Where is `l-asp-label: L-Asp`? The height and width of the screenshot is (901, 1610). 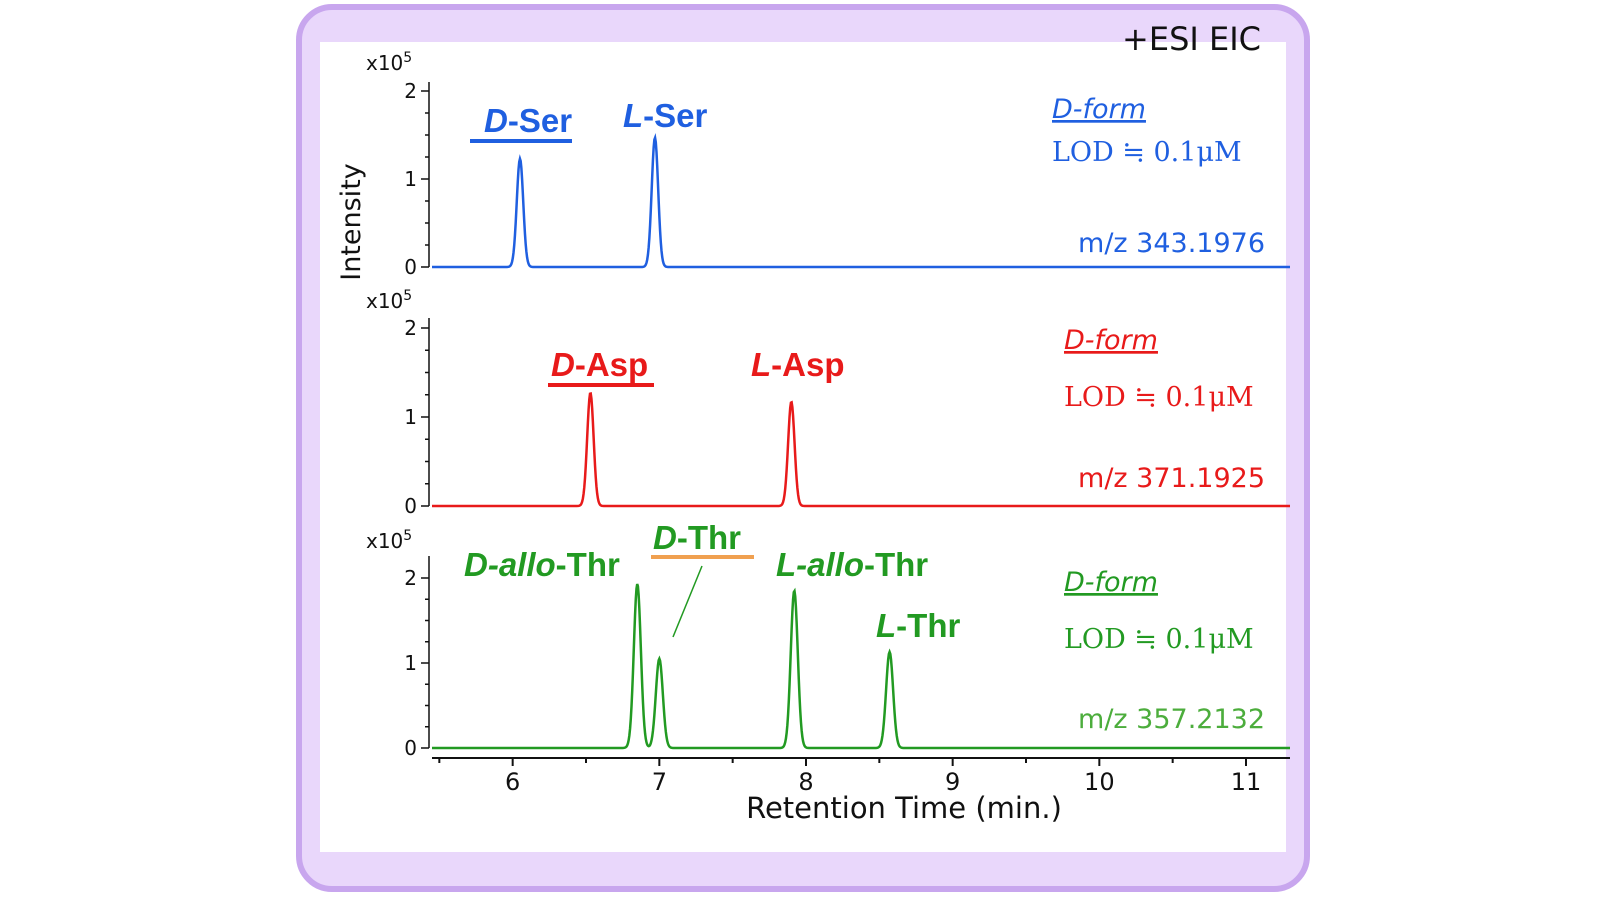
l-asp-label: L-Asp is located at coordinates (798, 364).